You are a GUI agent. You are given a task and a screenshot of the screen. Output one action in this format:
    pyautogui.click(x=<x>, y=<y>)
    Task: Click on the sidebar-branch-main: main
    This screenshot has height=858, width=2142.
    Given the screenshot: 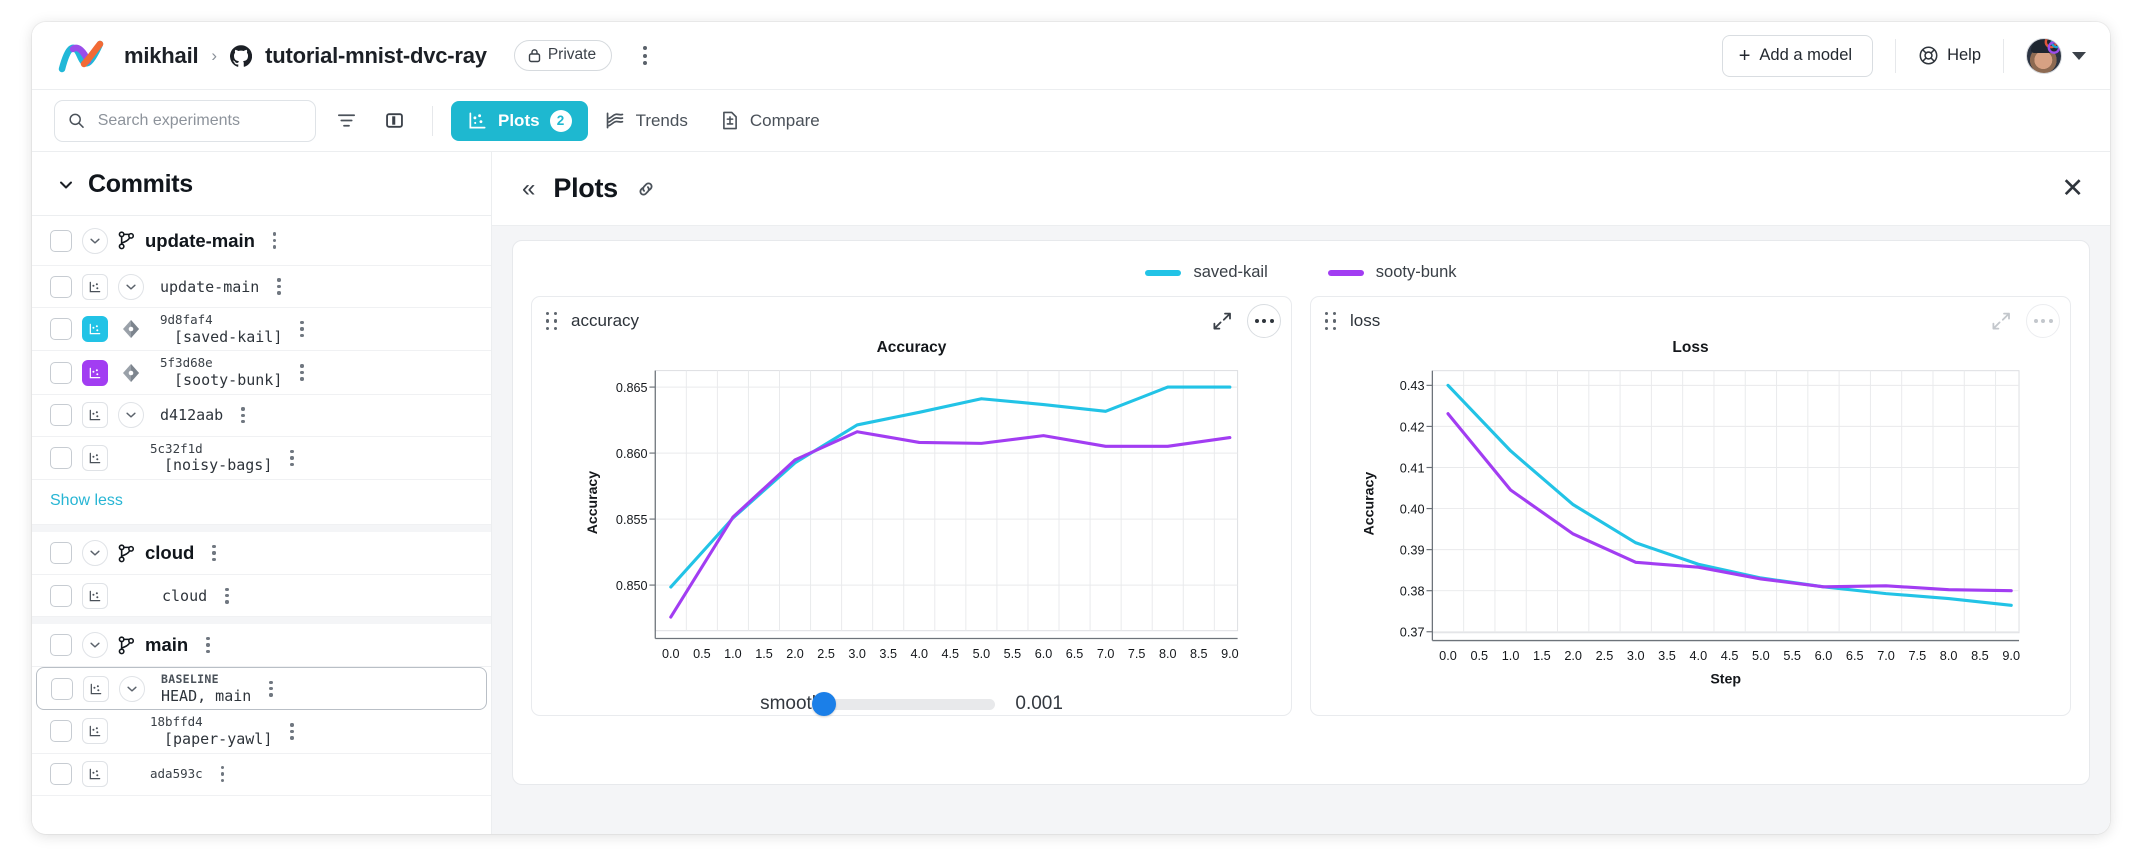 What is the action you would take?
    pyautogui.click(x=261, y=642)
    